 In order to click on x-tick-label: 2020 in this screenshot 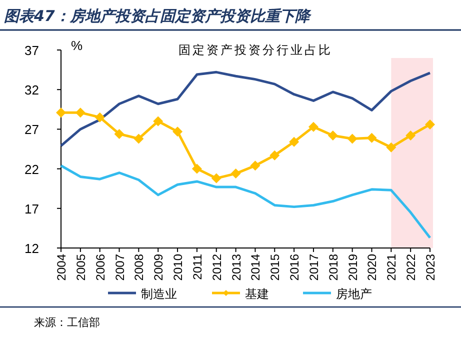, I will do `click(372, 267)`.